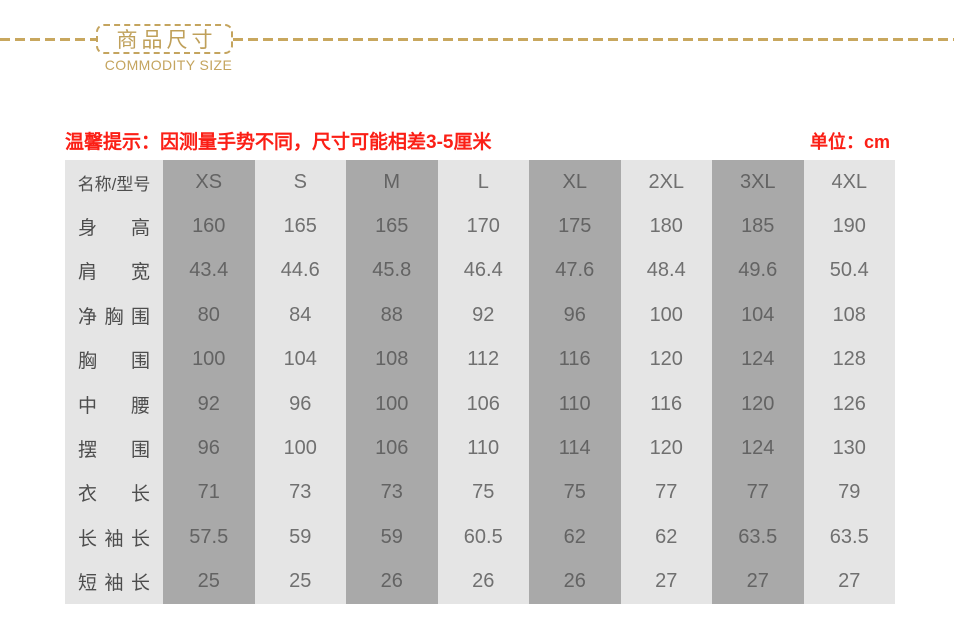 The image size is (960, 636). Describe the element at coordinates (392, 182) in the screenshot. I see `column-header: M` at that location.